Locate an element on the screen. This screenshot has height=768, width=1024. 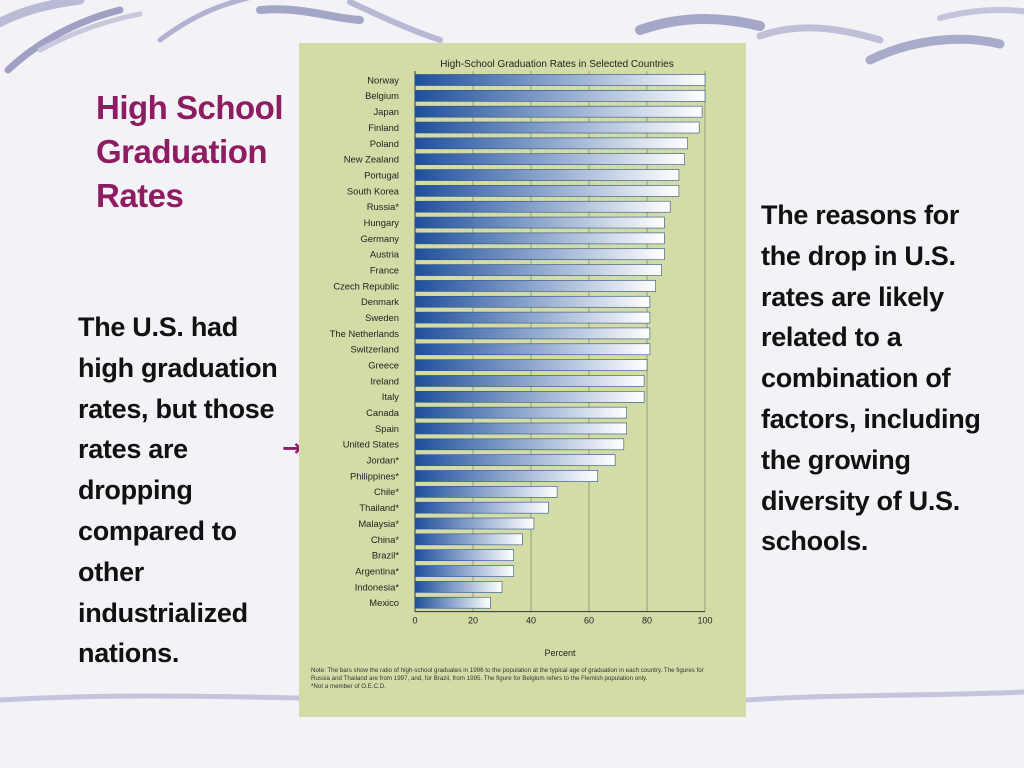
category-label: Germany is located at coordinates (379, 238).